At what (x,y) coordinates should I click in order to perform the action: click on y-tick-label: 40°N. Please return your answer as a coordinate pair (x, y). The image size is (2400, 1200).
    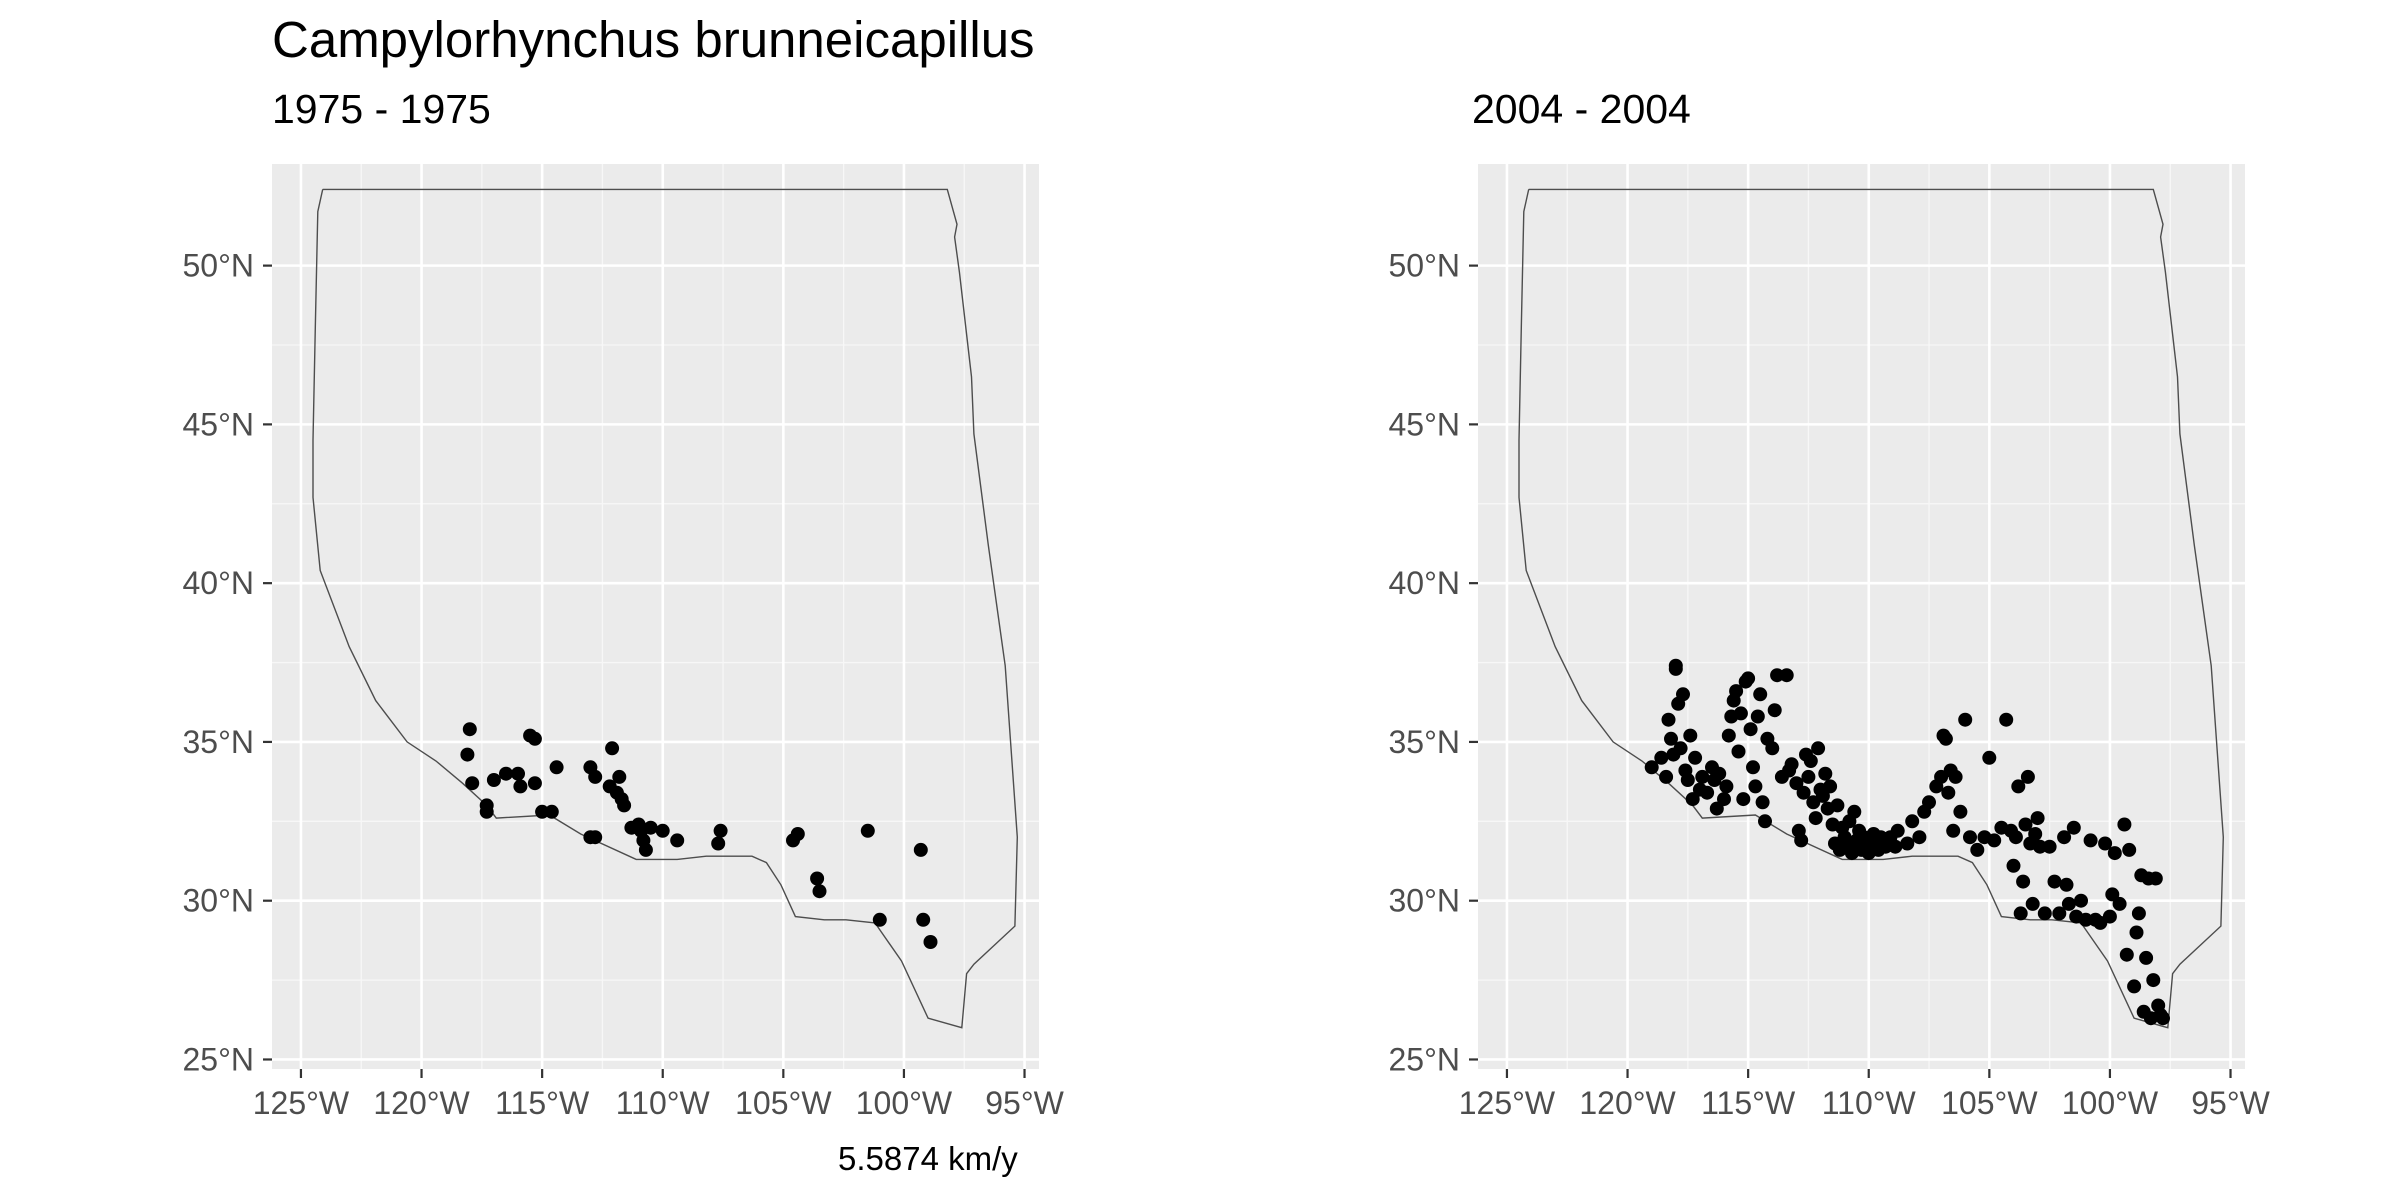
    Looking at the image, I should click on (1425, 583).